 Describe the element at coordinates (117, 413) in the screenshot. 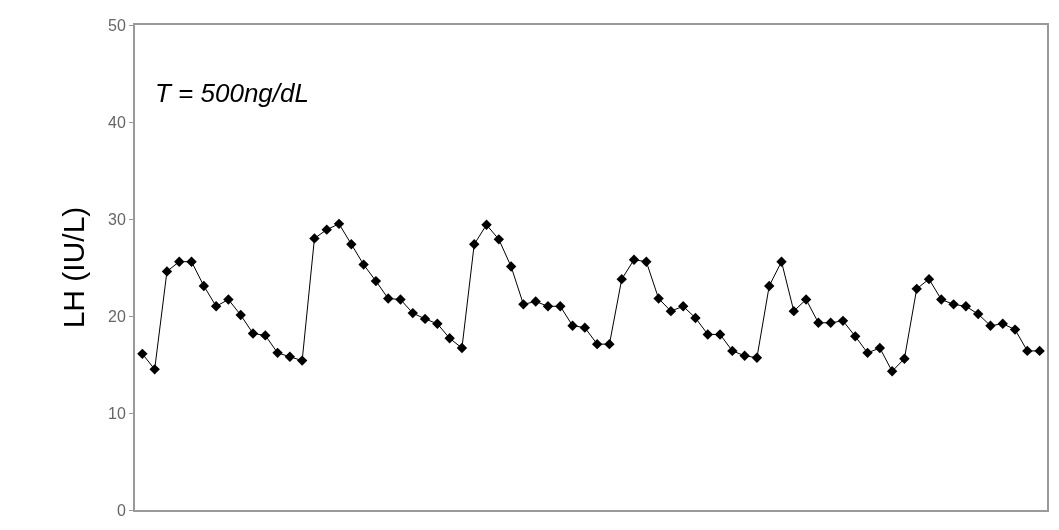

I see `y-tick-label: 10` at that location.